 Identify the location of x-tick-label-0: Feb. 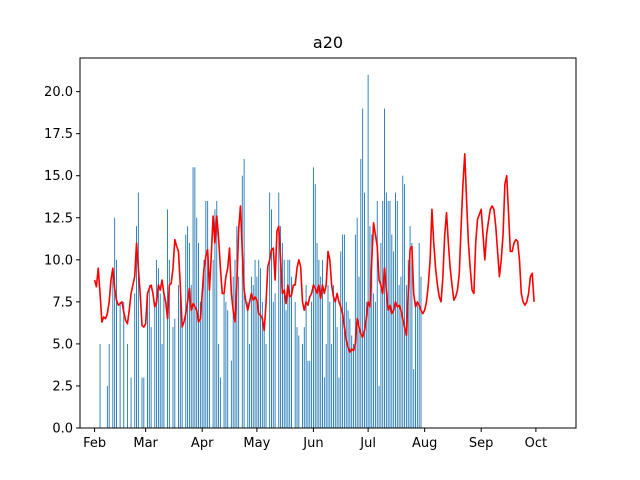
(94, 443).